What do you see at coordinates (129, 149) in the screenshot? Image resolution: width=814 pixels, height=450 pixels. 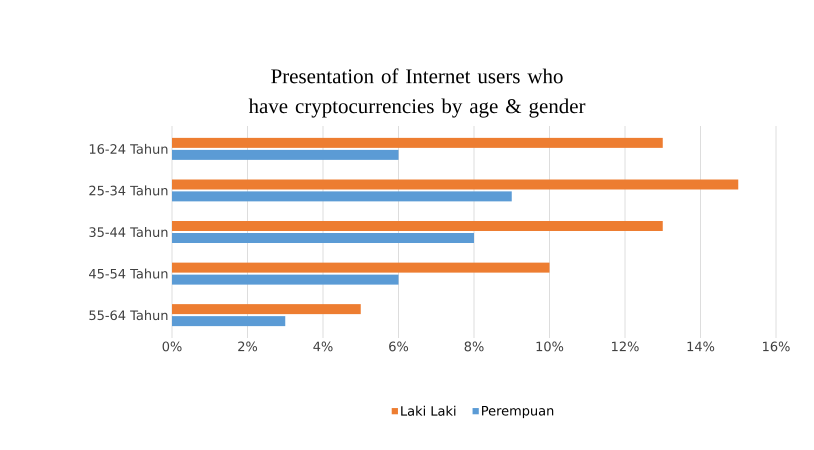 I see `y-tick-label: 16-24 Tahun` at bounding box center [129, 149].